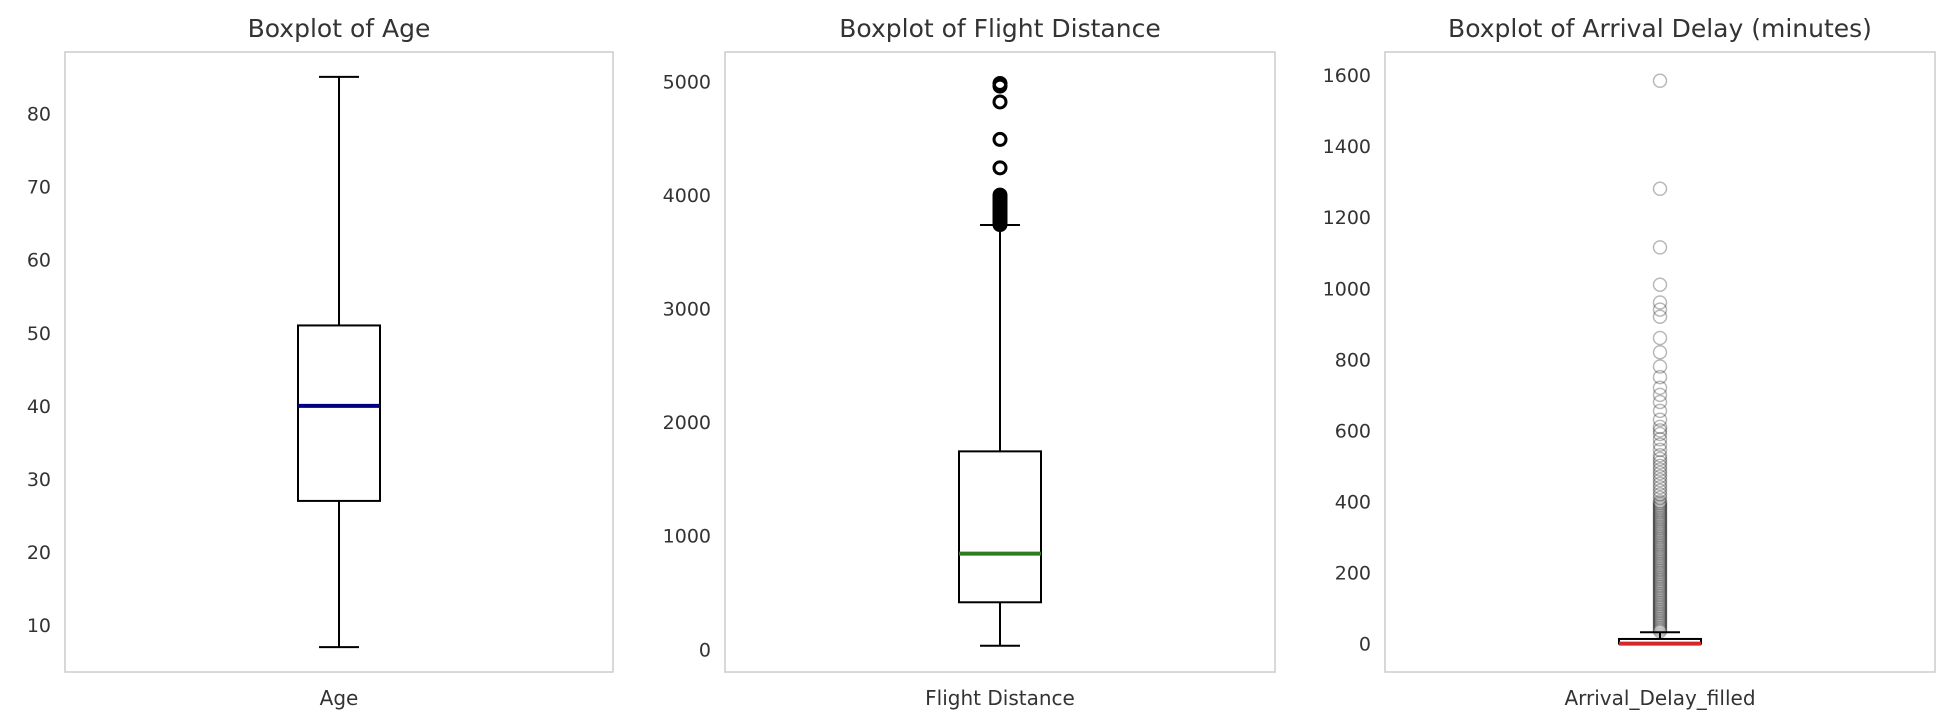  What do you see at coordinates (687, 196) in the screenshot?
I see `y-tick-label: 4000` at bounding box center [687, 196].